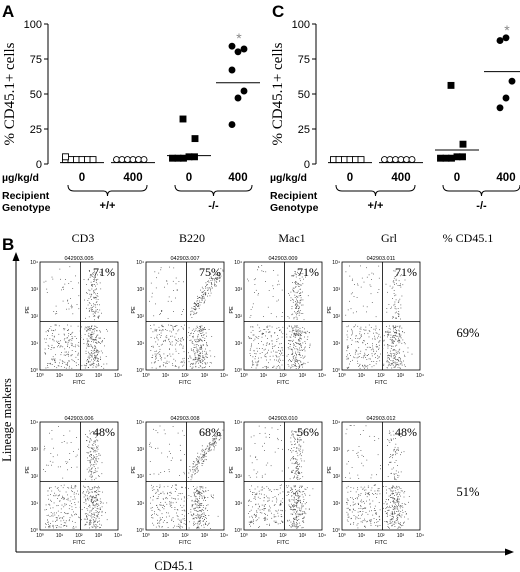  Describe the element at coordinates (104, 432) in the screenshot. I see `quadrant-percent: 48%` at that location.